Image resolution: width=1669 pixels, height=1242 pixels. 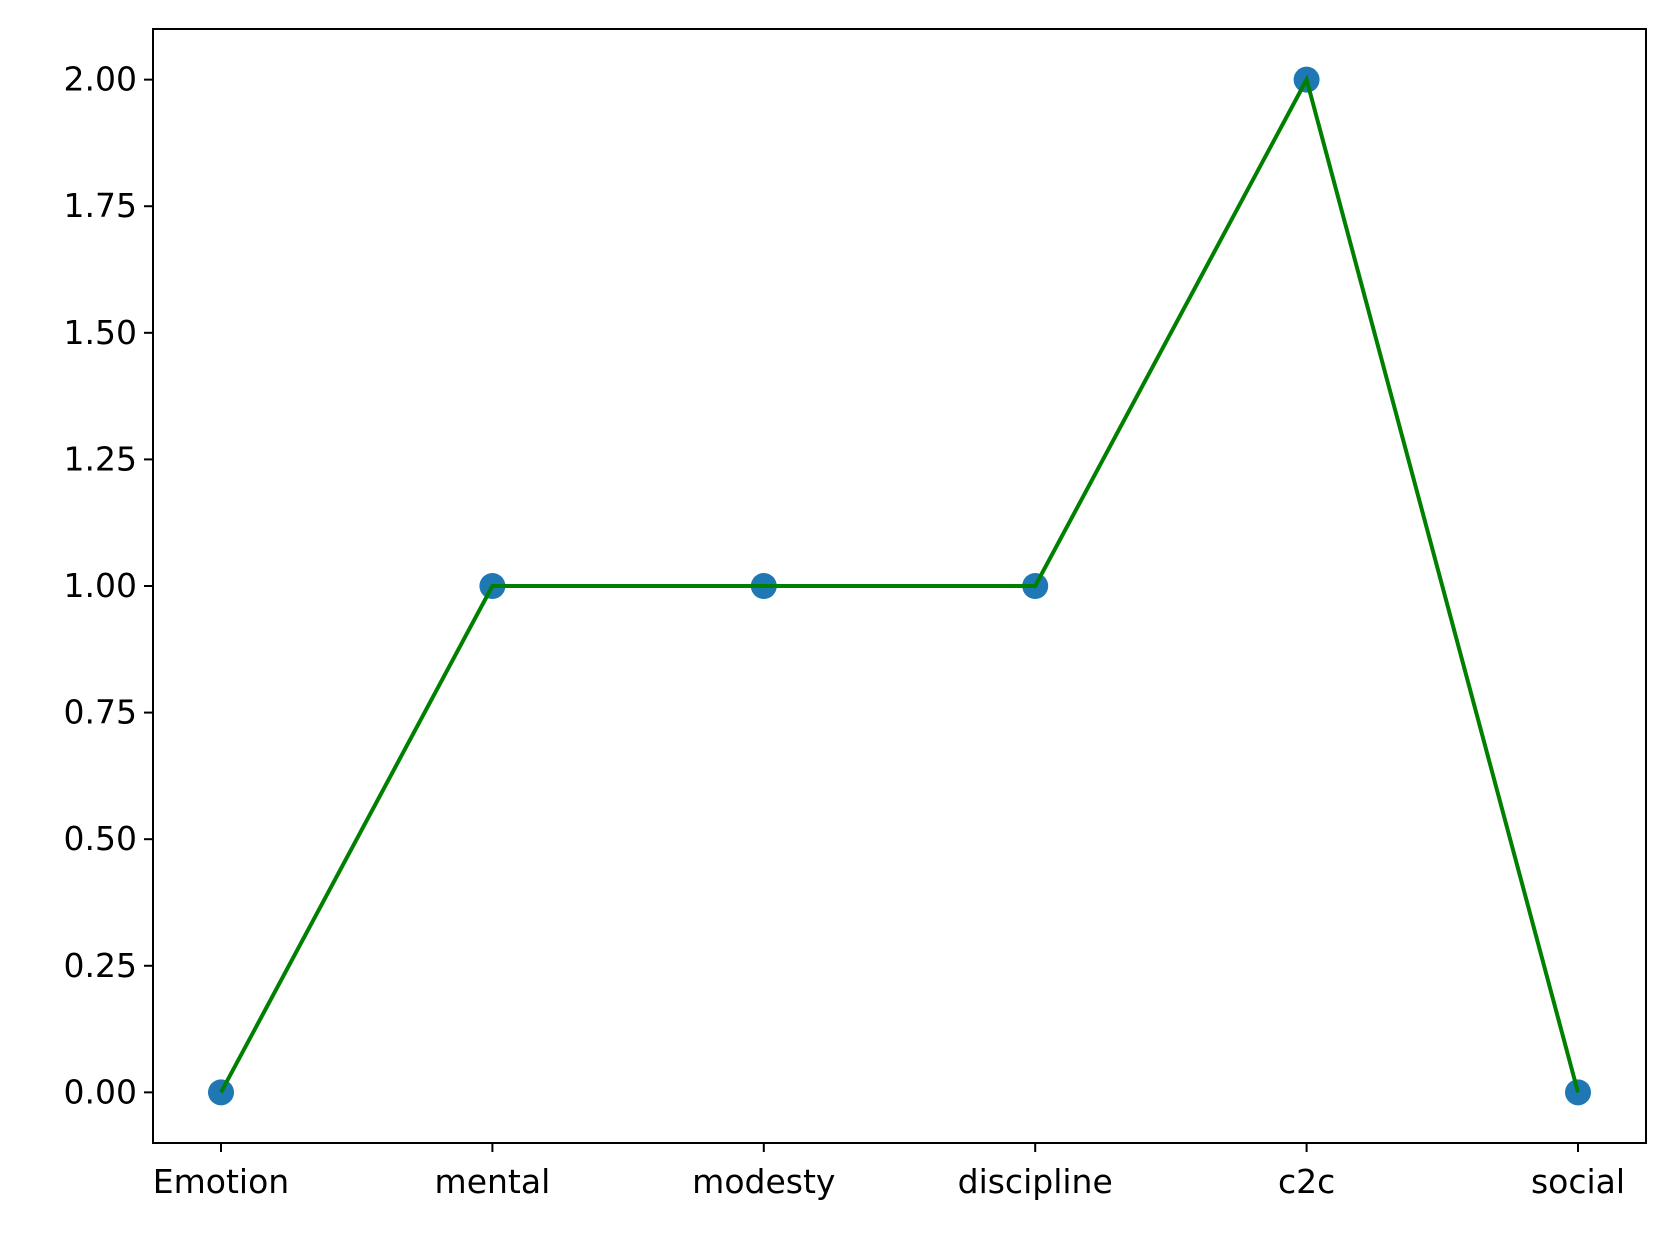 What do you see at coordinates (493, 1181) in the screenshot?
I see `x-tick-label: mental` at bounding box center [493, 1181].